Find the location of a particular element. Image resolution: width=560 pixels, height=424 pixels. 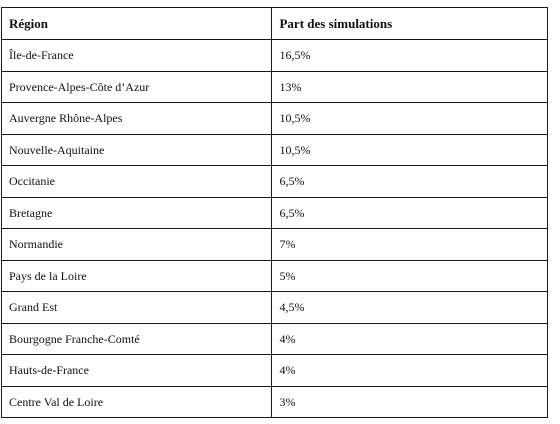

table-row: Normandie 7% is located at coordinates (274, 244).